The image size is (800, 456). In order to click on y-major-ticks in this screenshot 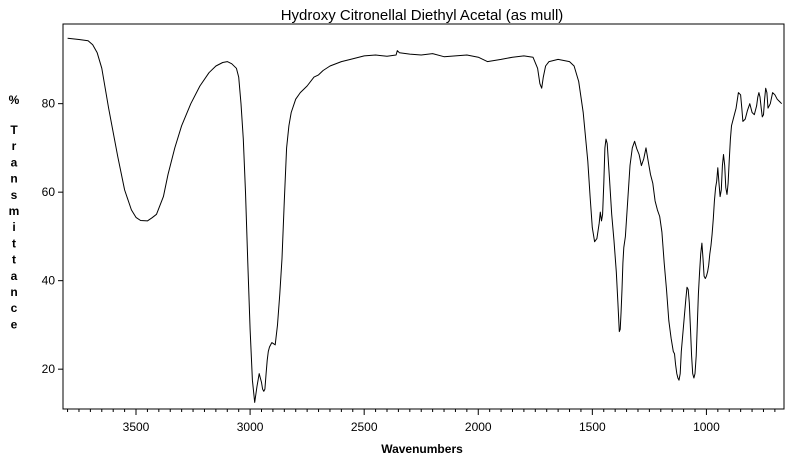, I will do `click(60, 236)`.